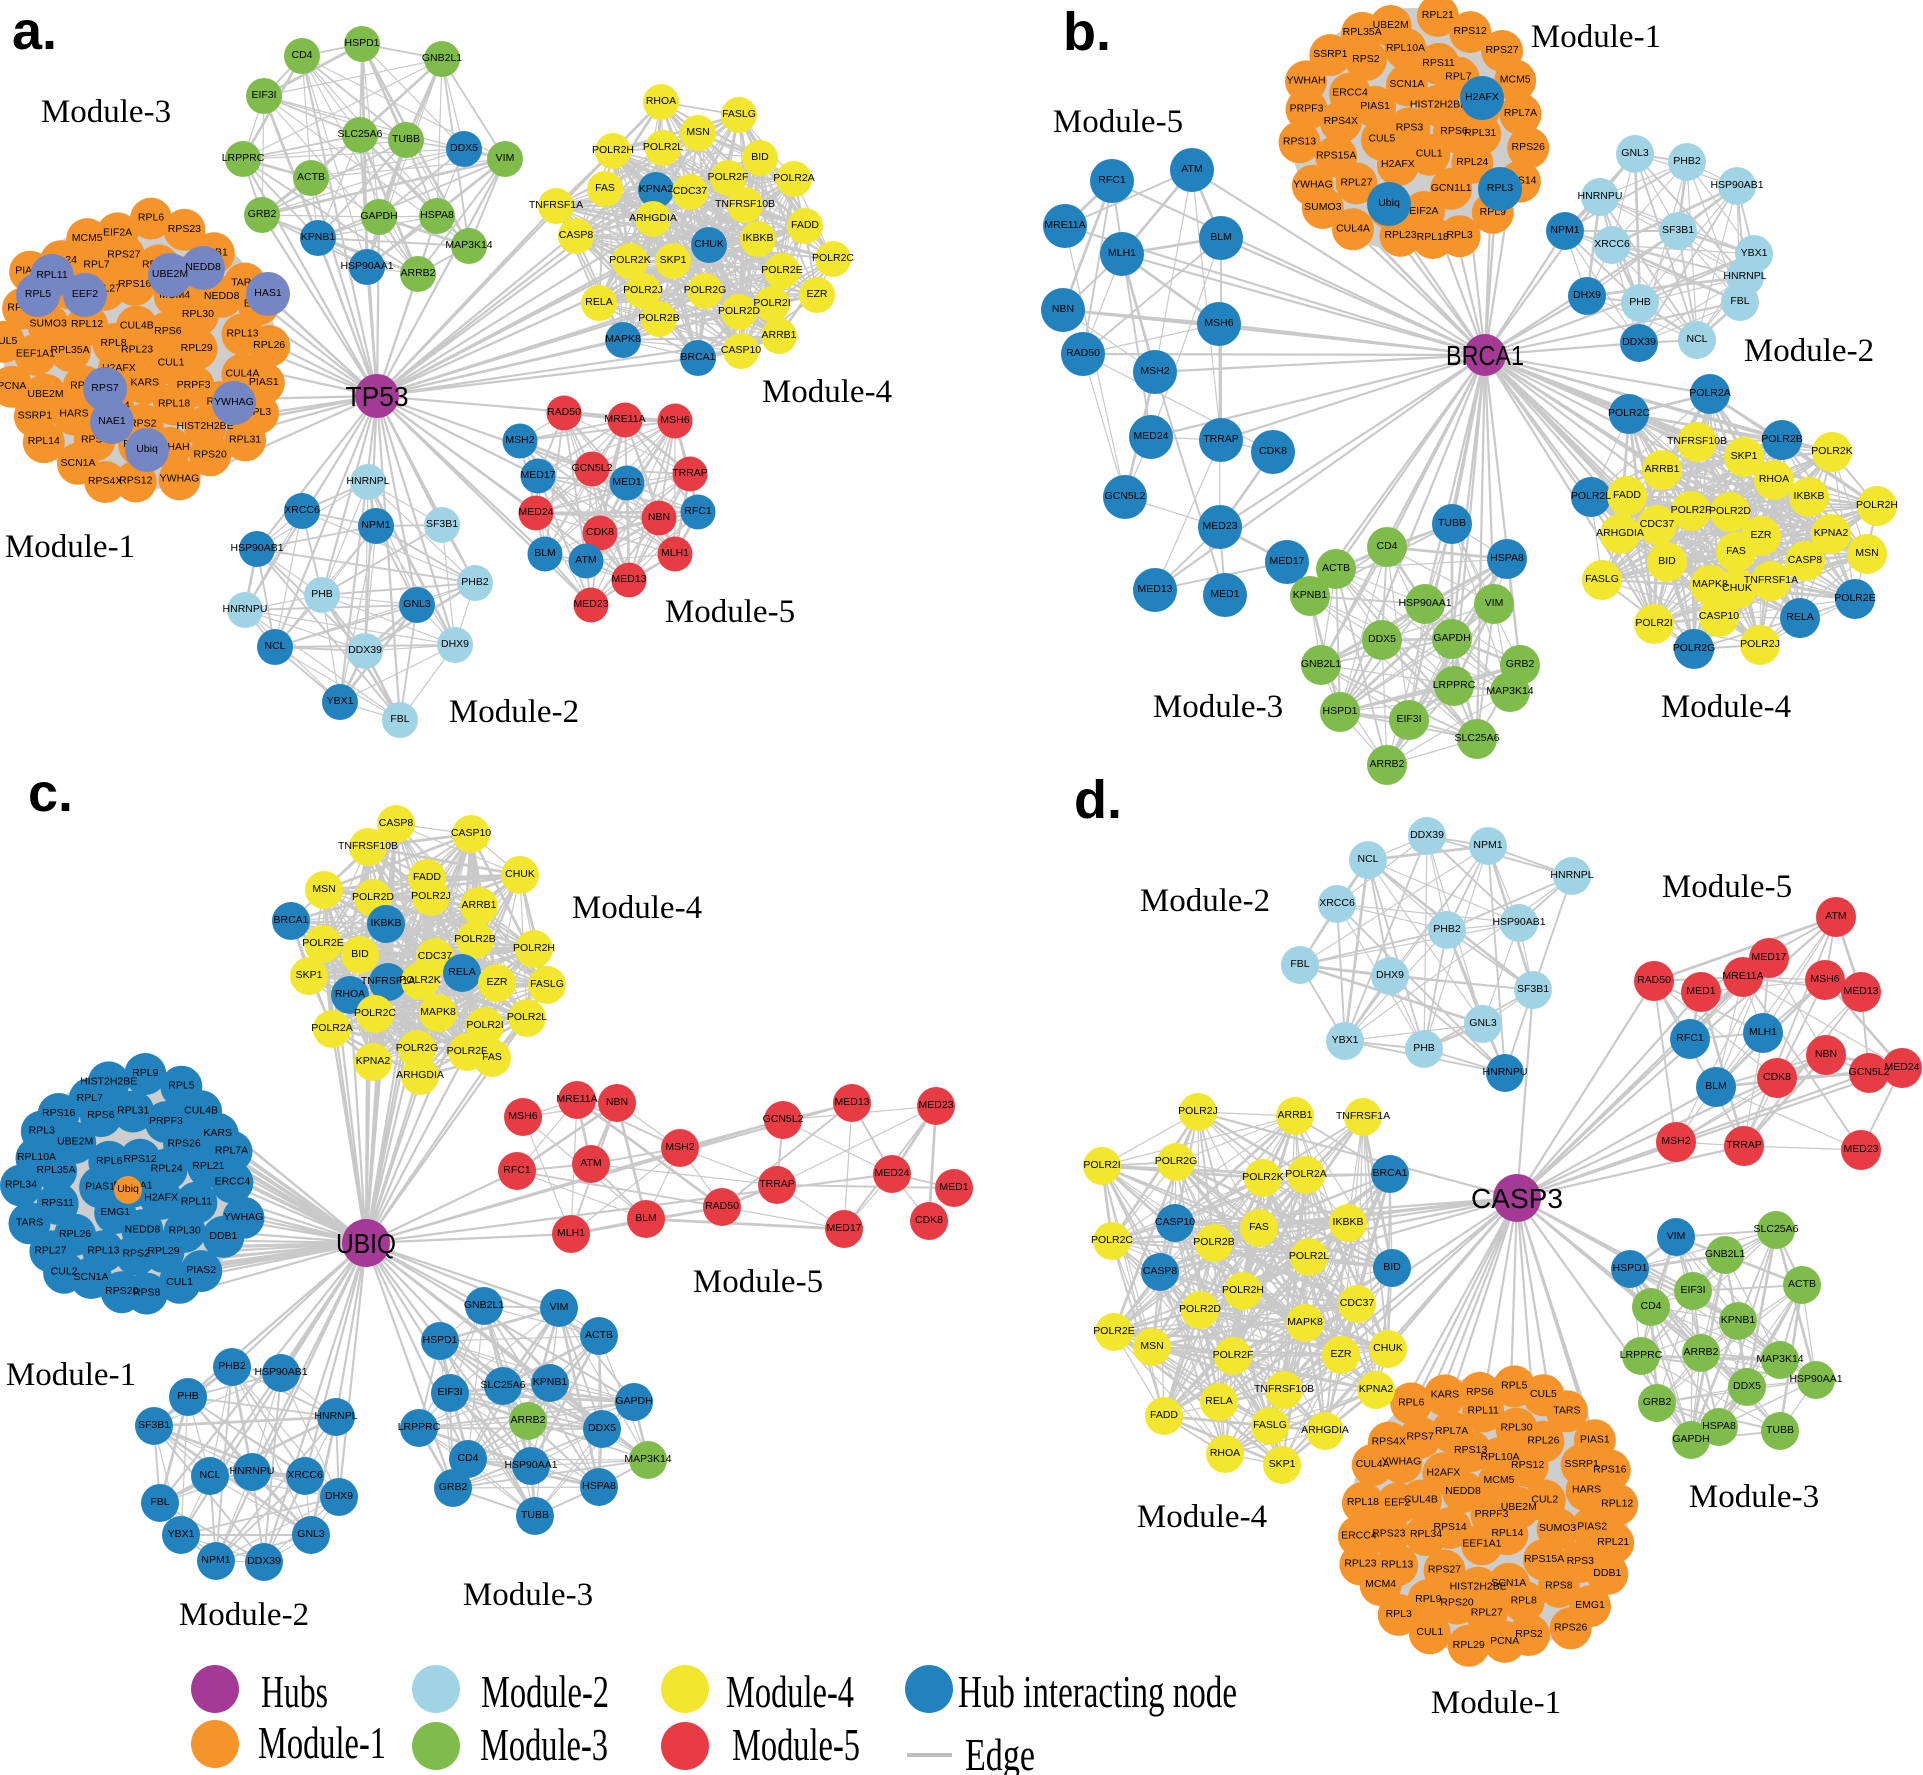 This screenshot has height=1775, width=1923. What do you see at coordinates (134, 284) in the screenshot?
I see `svg-text: RPS16` at bounding box center [134, 284].